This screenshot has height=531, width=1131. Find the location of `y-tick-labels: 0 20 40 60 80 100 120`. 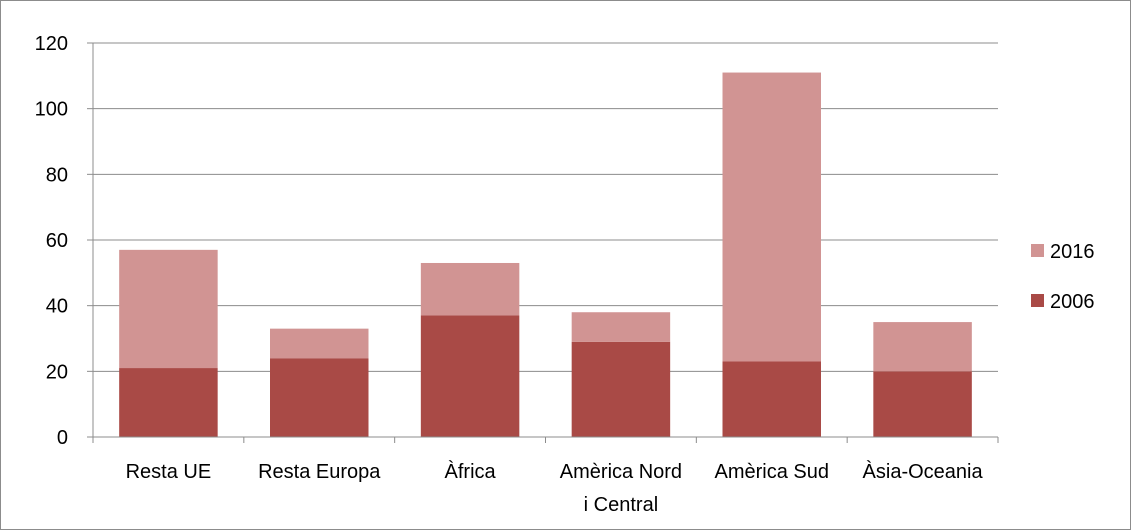

y-tick-labels: 0 20 40 60 80 100 120 is located at coordinates (51, 241).